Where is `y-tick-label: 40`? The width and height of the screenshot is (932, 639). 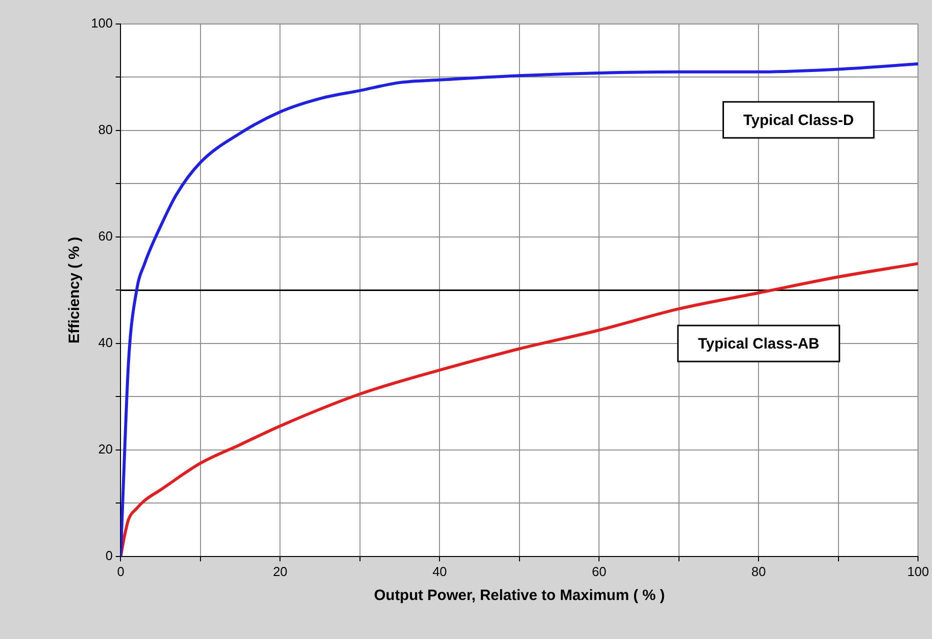
y-tick-label: 40 is located at coordinates (105, 342).